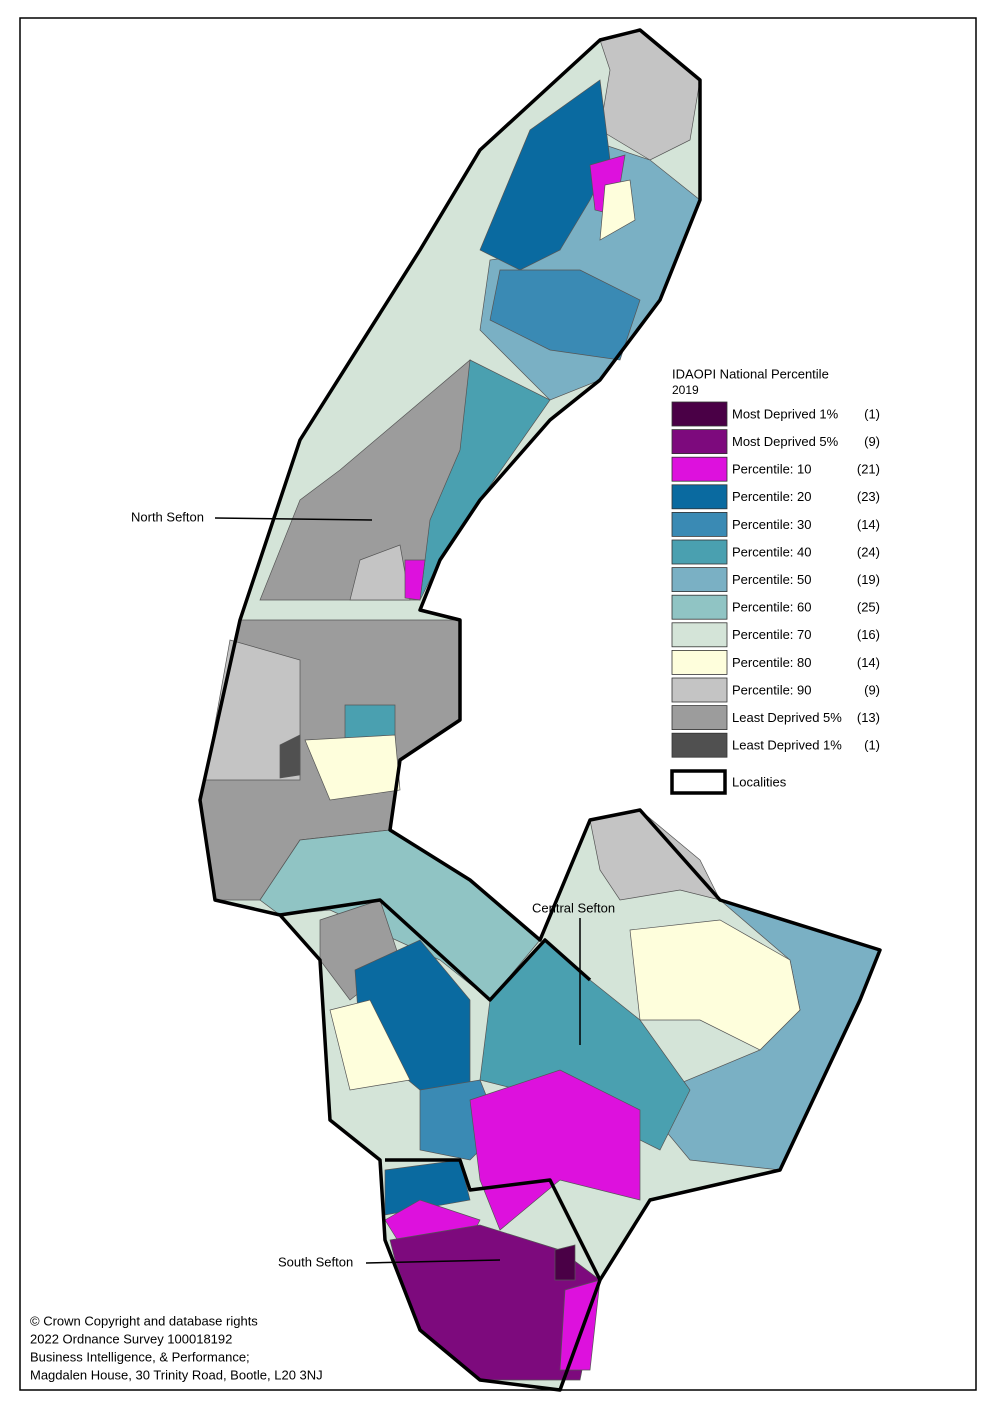 The image size is (997, 1410). What do you see at coordinates (772, 689) in the screenshot?
I see `legend-label: Percentile: 90` at bounding box center [772, 689].